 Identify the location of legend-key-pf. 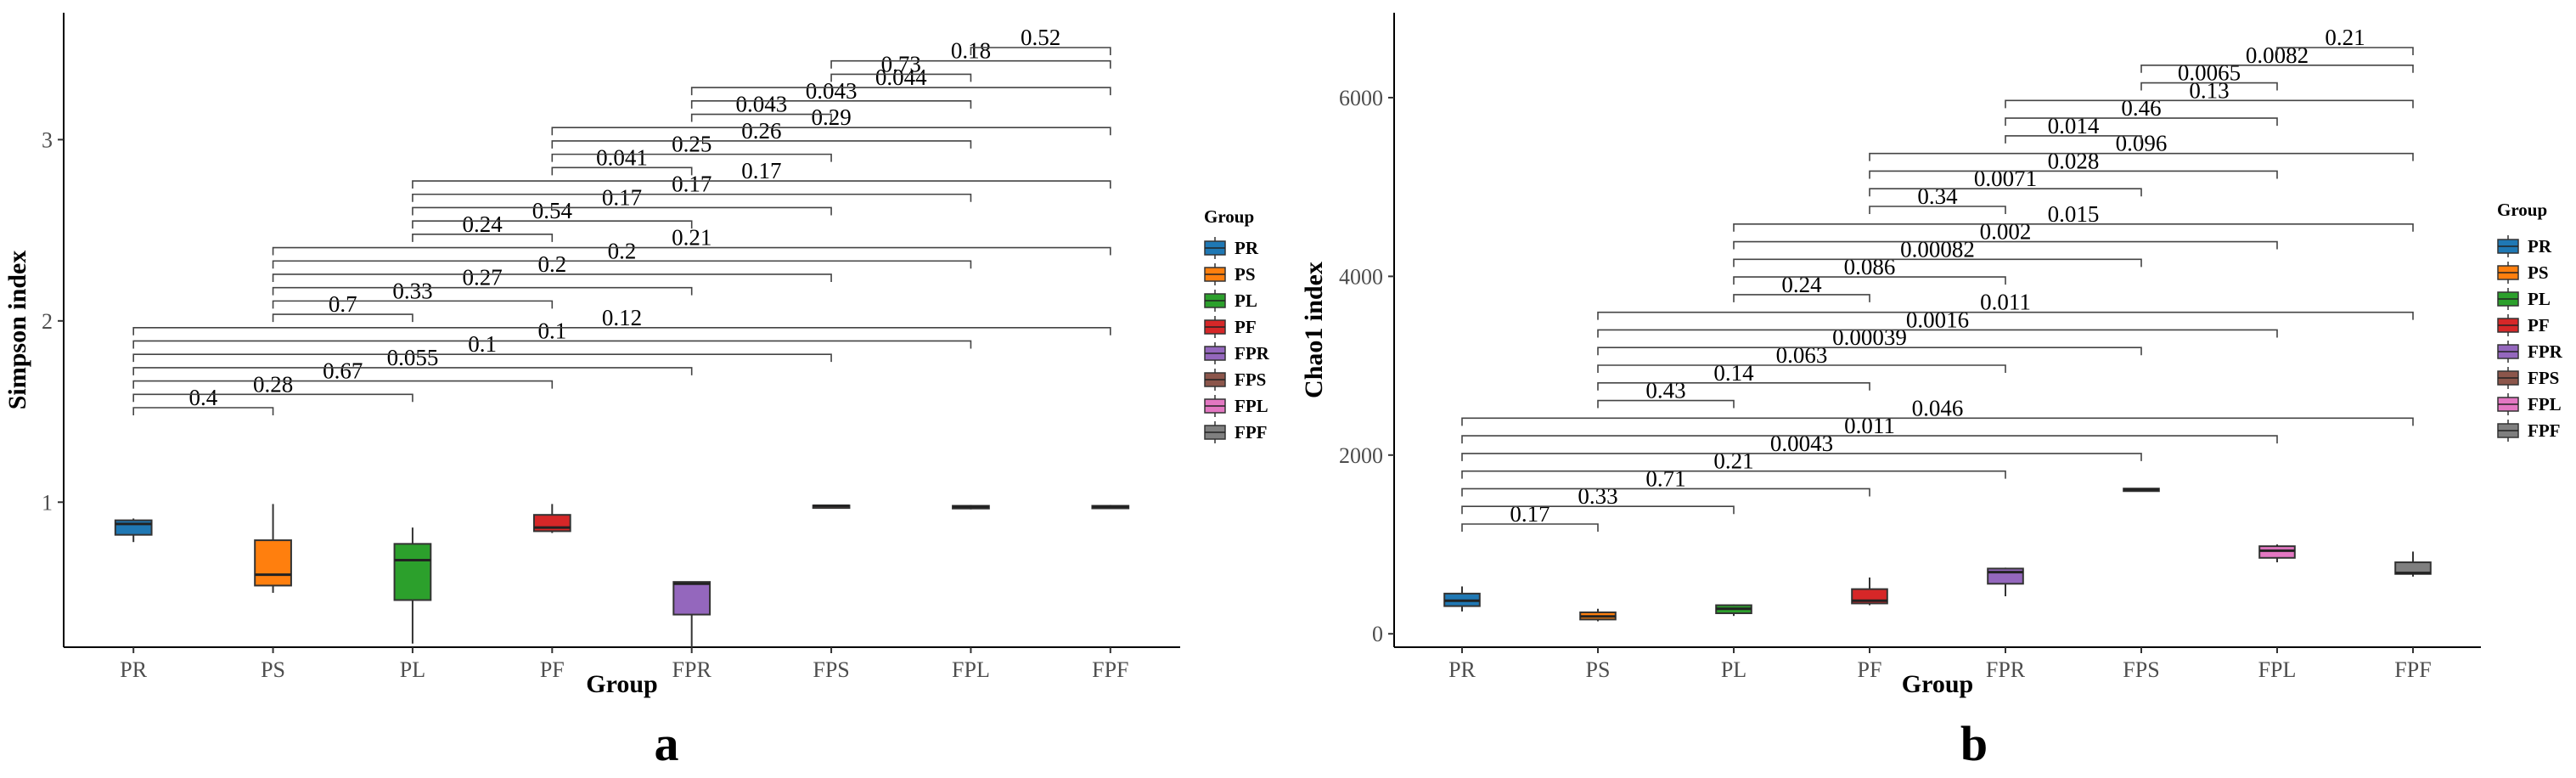
(2508, 325).